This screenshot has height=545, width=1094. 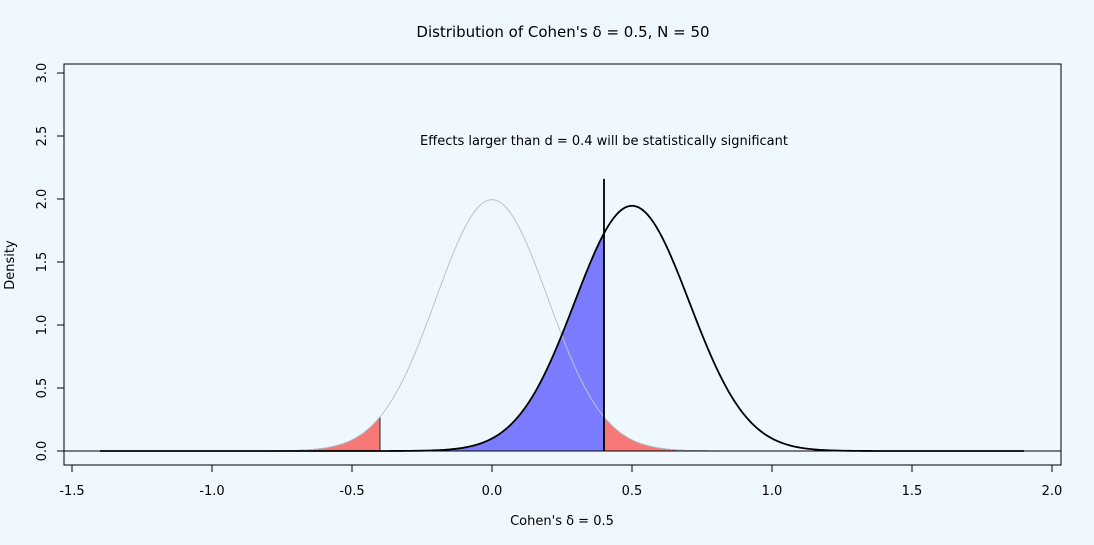 What do you see at coordinates (632, 491) in the screenshot?
I see `x-tick-label: 0.5` at bounding box center [632, 491].